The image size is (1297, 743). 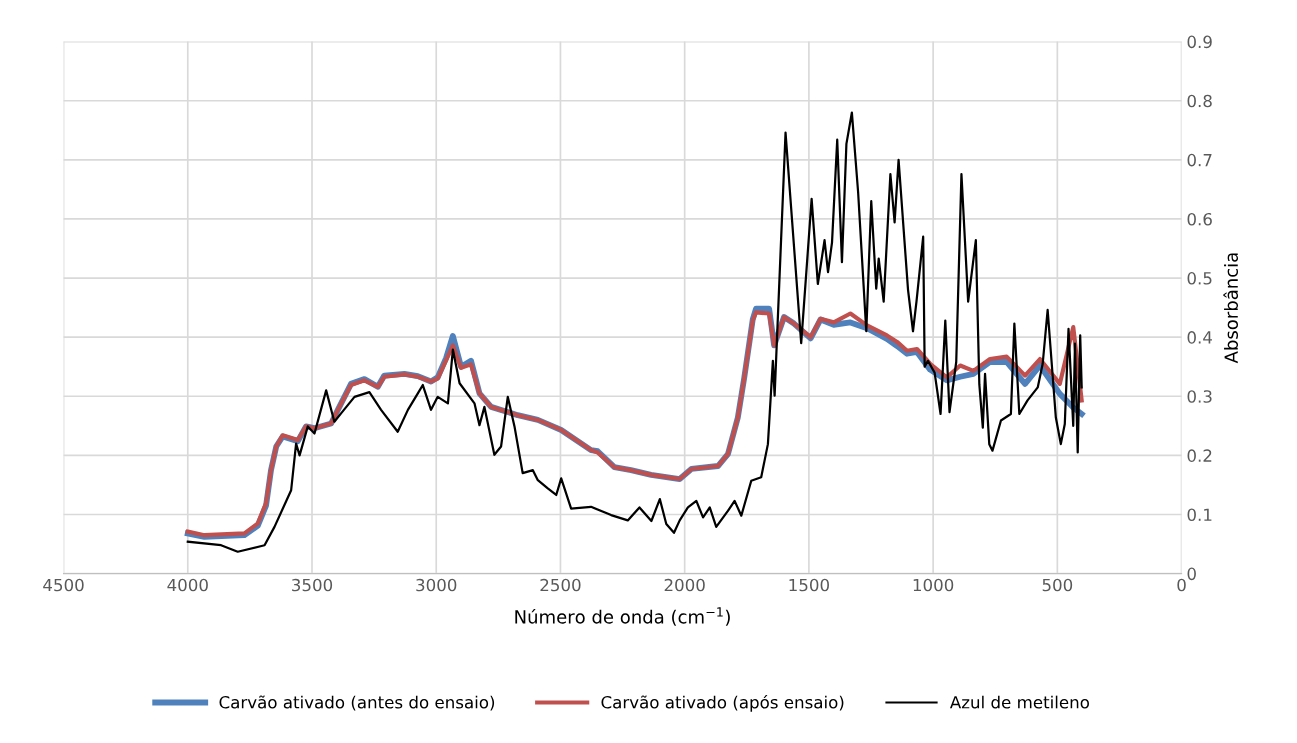 What do you see at coordinates (933, 585) in the screenshot?
I see `x-tick-label: 1000` at bounding box center [933, 585].